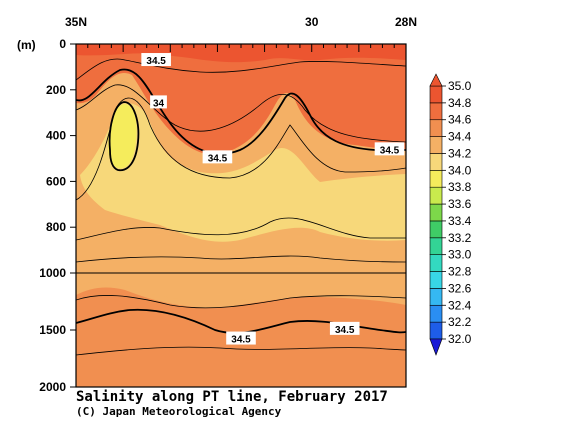 This screenshot has width=570, height=423. Describe the element at coordinates (460, 120) in the screenshot. I see `colorbar-label: 34.6` at that location.